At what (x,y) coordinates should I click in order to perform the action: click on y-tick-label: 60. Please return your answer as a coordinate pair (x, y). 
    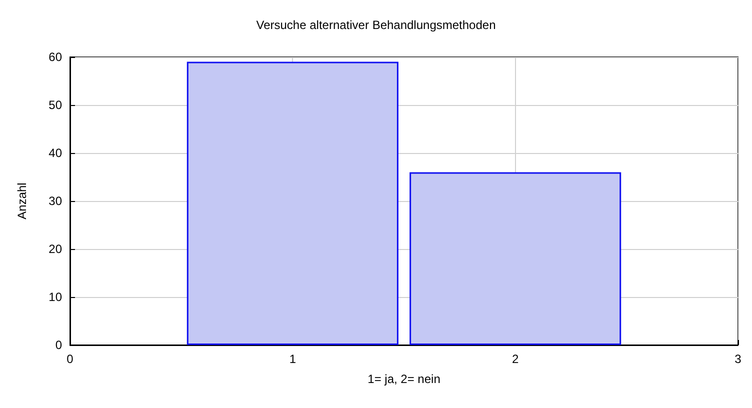
    Looking at the image, I should click on (55, 57).